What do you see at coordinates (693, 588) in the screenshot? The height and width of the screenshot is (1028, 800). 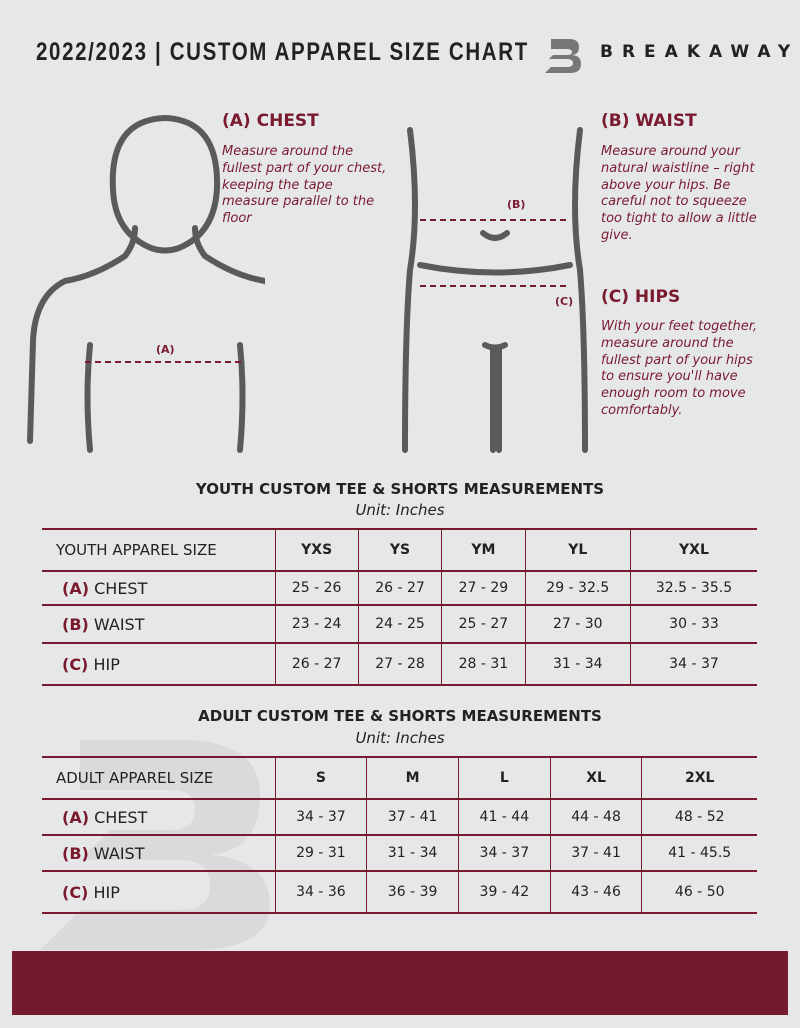 I see `table-cell: 32.5 - 35.5` at bounding box center [693, 588].